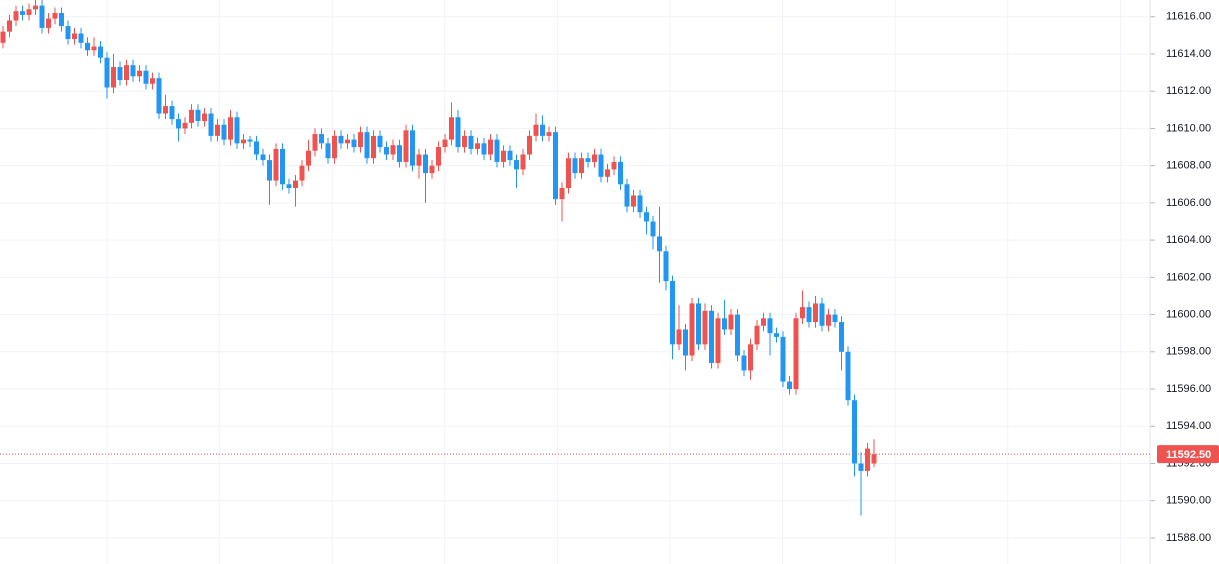  I want to click on y-tick-label: 11616.00, so click(1188, 17).